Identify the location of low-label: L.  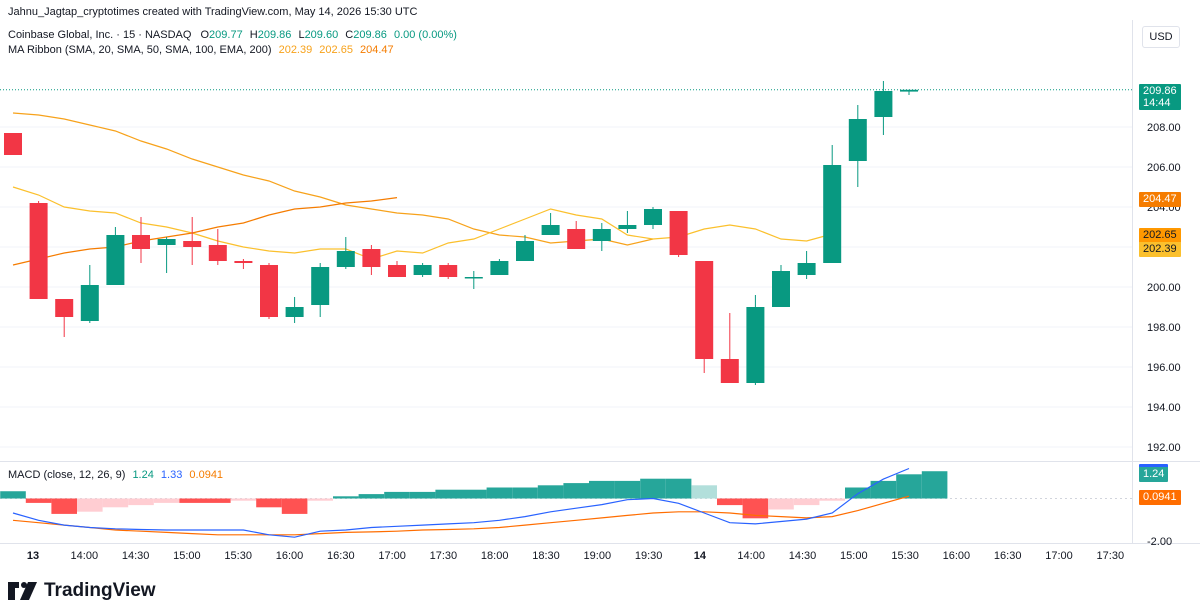
(301, 35).